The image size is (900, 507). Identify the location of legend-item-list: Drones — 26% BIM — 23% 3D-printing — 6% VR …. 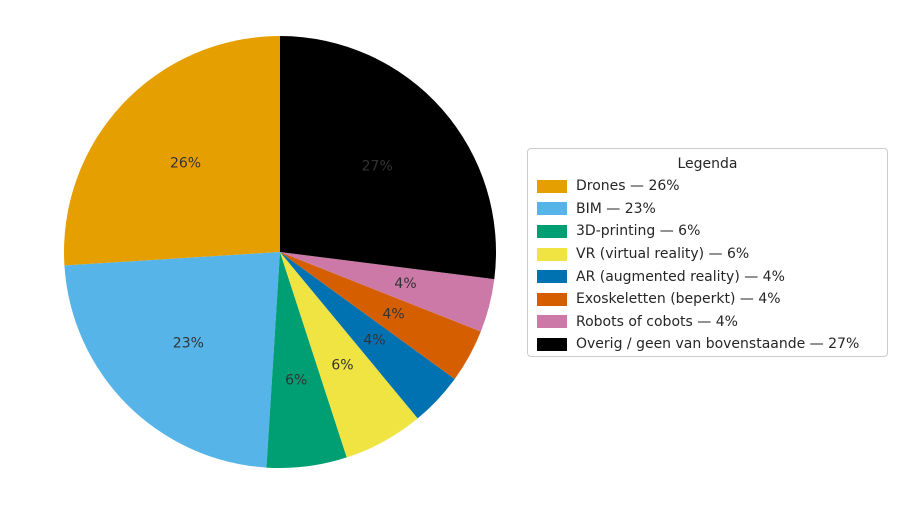
(707, 265).